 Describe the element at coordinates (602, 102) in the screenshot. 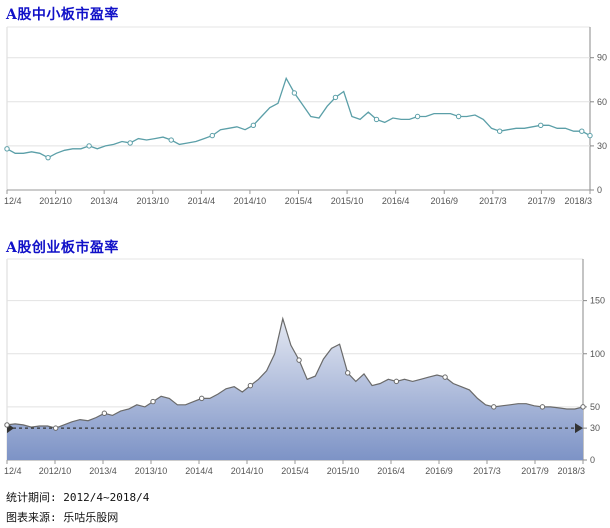

I see `y-tick-label: 60` at that location.